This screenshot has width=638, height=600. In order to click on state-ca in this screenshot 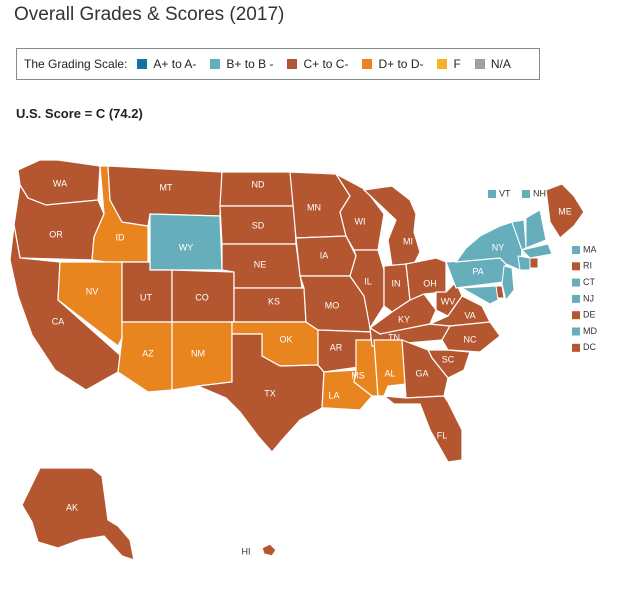, I will do `click(65, 307)`.